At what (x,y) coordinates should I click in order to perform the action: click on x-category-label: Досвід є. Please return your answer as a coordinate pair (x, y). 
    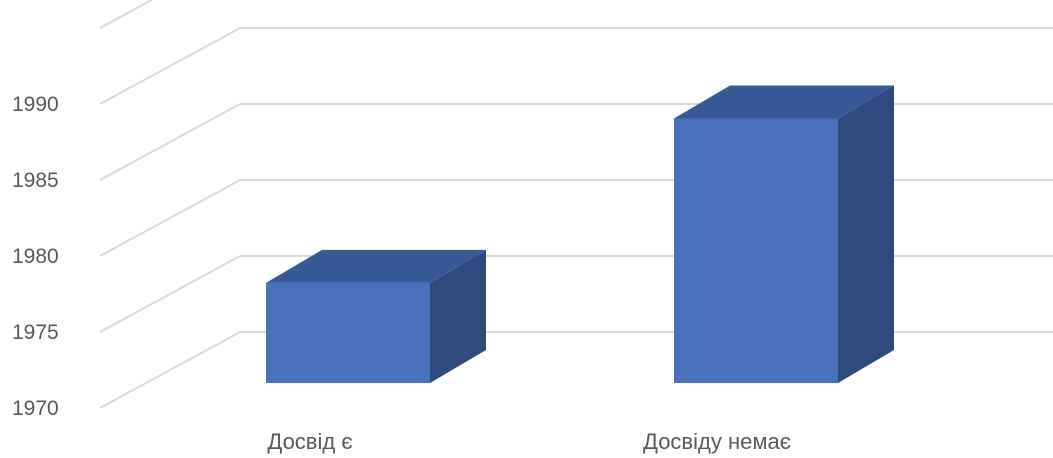
    Looking at the image, I should click on (309, 441).